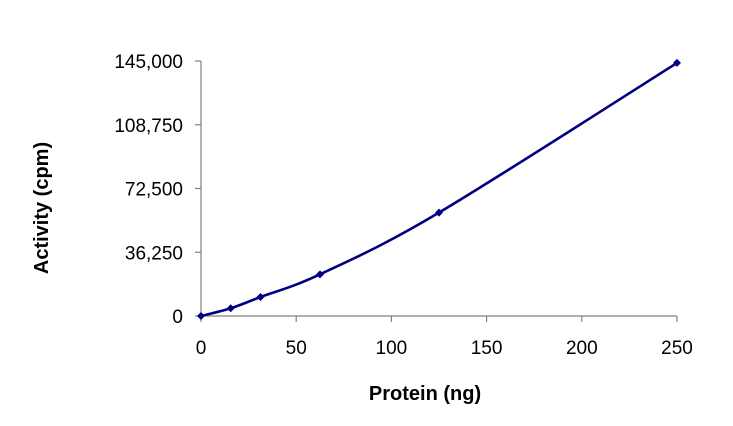 The width and height of the screenshot is (733, 426). I want to click on y-tick-label: 108,750, so click(148, 126).